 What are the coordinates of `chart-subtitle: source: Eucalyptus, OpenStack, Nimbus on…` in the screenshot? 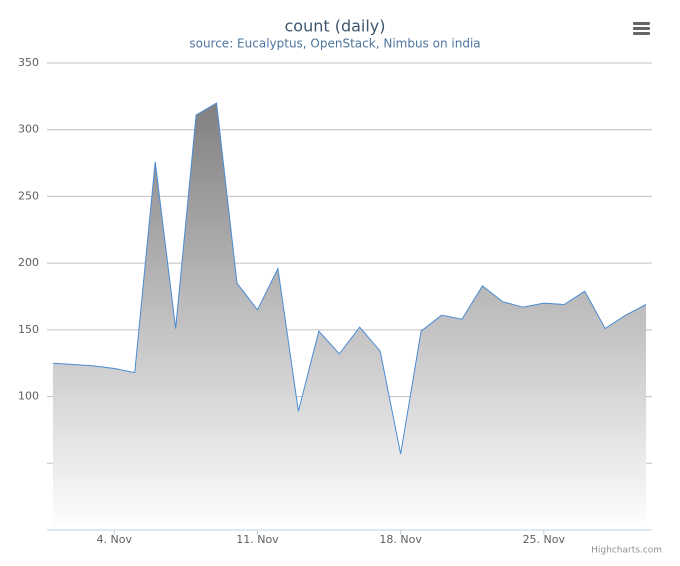 It's located at (334, 44).